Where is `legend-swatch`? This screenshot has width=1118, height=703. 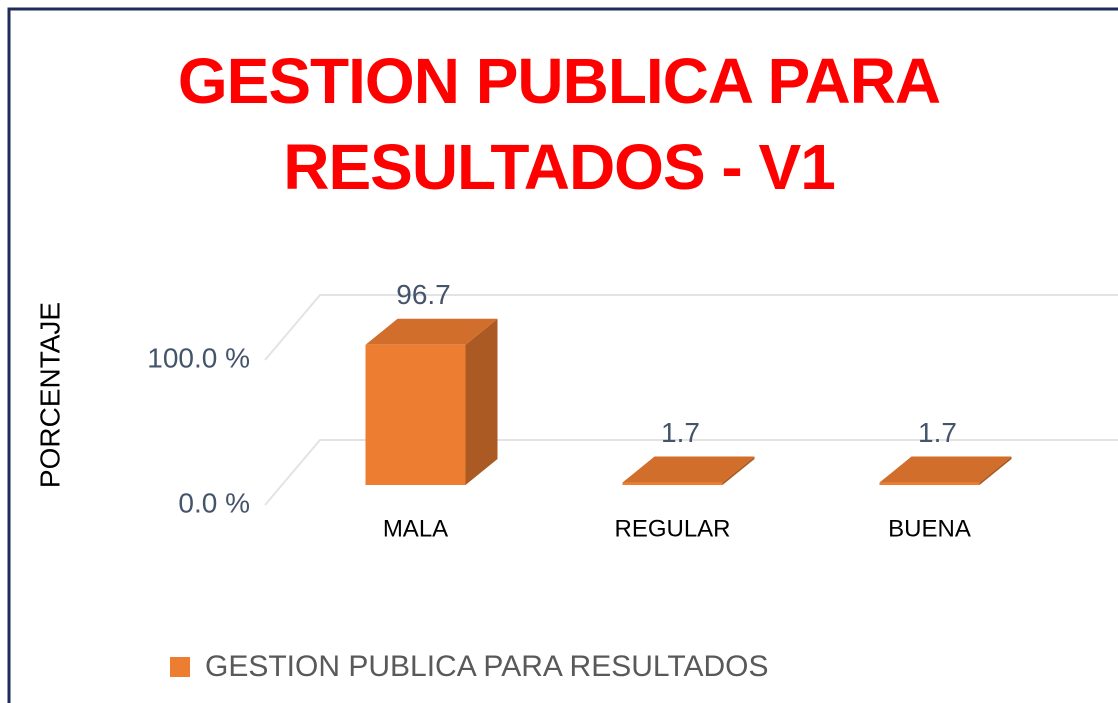 legend-swatch is located at coordinates (180, 667).